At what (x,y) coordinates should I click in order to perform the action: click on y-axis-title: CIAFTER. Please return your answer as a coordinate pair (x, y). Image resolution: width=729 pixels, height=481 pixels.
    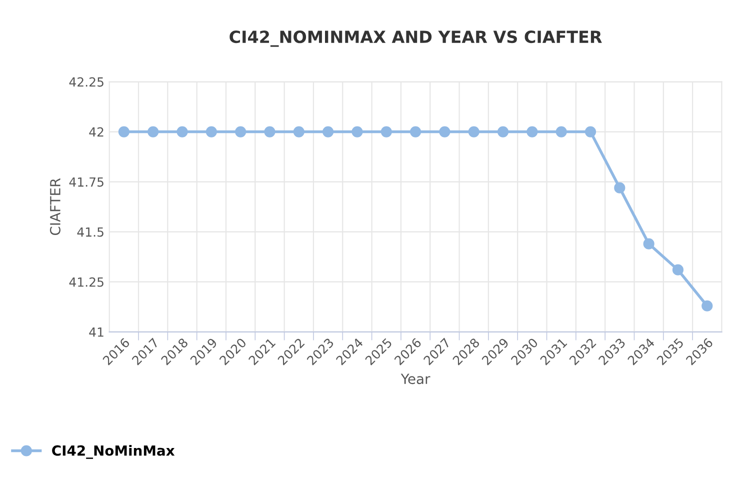
    Looking at the image, I should click on (55, 207).